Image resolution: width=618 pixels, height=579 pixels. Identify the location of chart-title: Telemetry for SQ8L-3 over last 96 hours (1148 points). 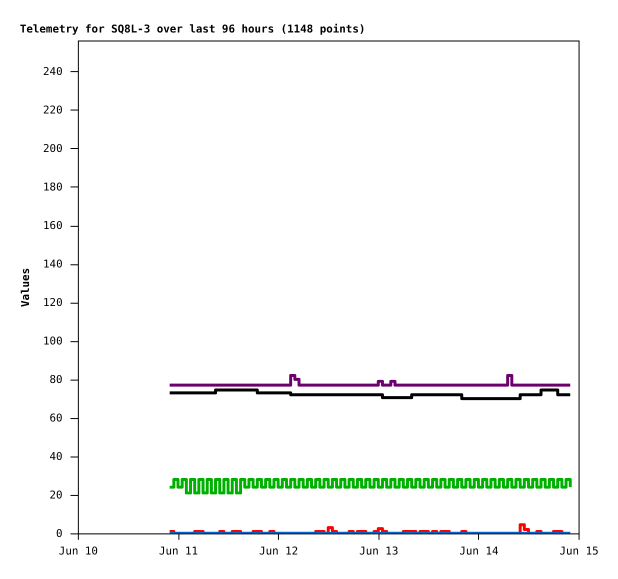
(193, 29).